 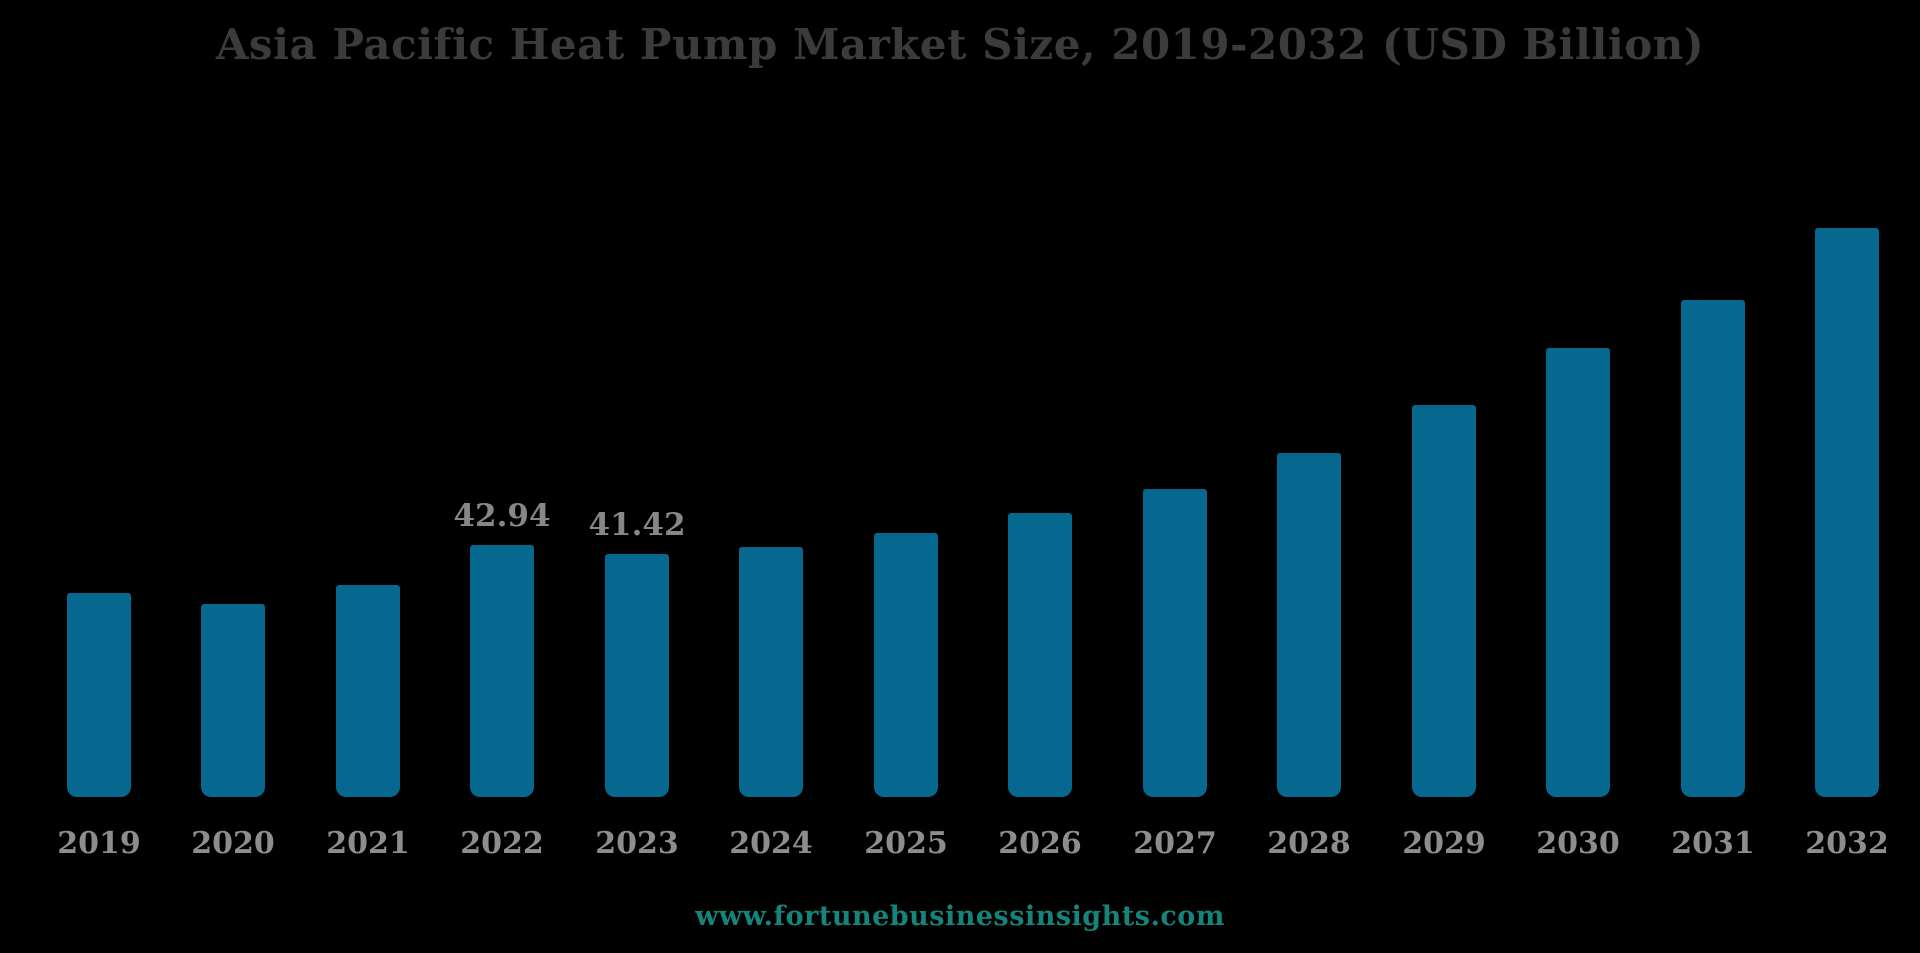 What do you see at coordinates (1175, 843) in the screenshot?
I see `x-axis-label-2027: 2027` at bounding box center [1175, 843].